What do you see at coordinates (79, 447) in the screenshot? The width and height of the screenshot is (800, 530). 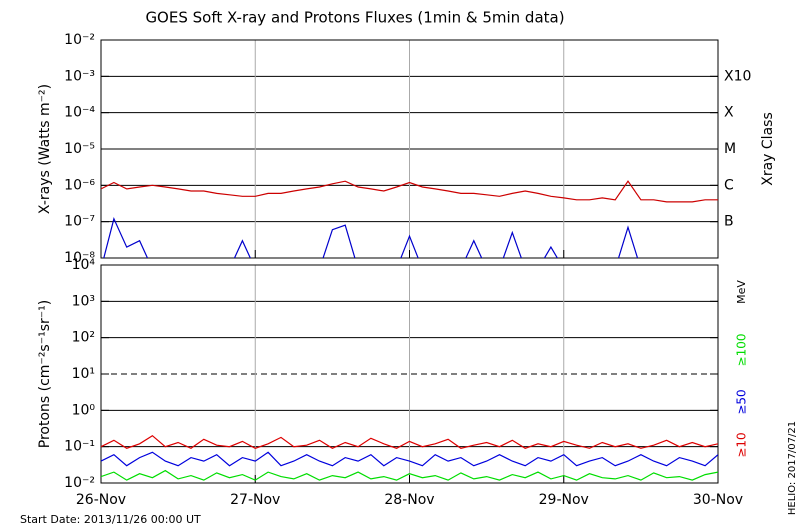 I see `y-tick-label: 10⁻¹` at bounding box center [79, 447].